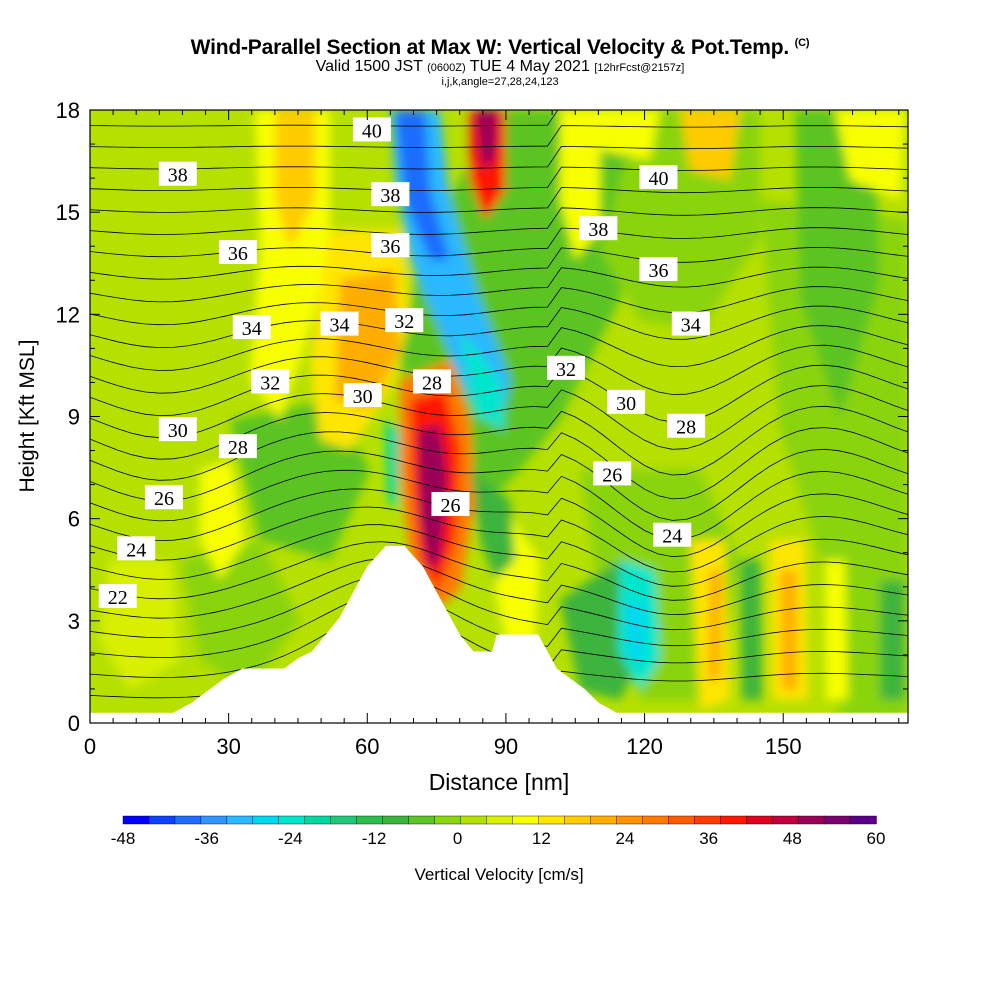  Describe the element at coordinates (228, 746) in the screenshot. I see `x-tick-label: 30` at that location.